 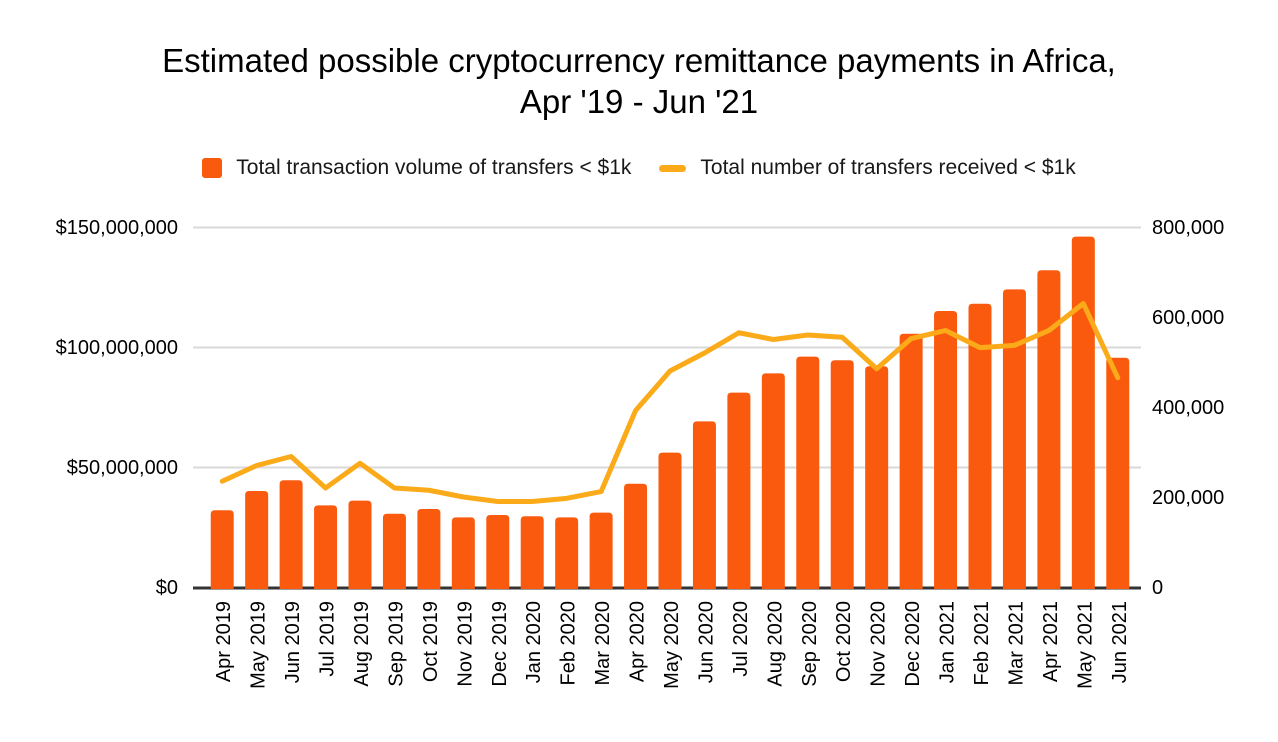 I want to click on x-axis-month-label: Feb 2020, so click(x=569, y=643).